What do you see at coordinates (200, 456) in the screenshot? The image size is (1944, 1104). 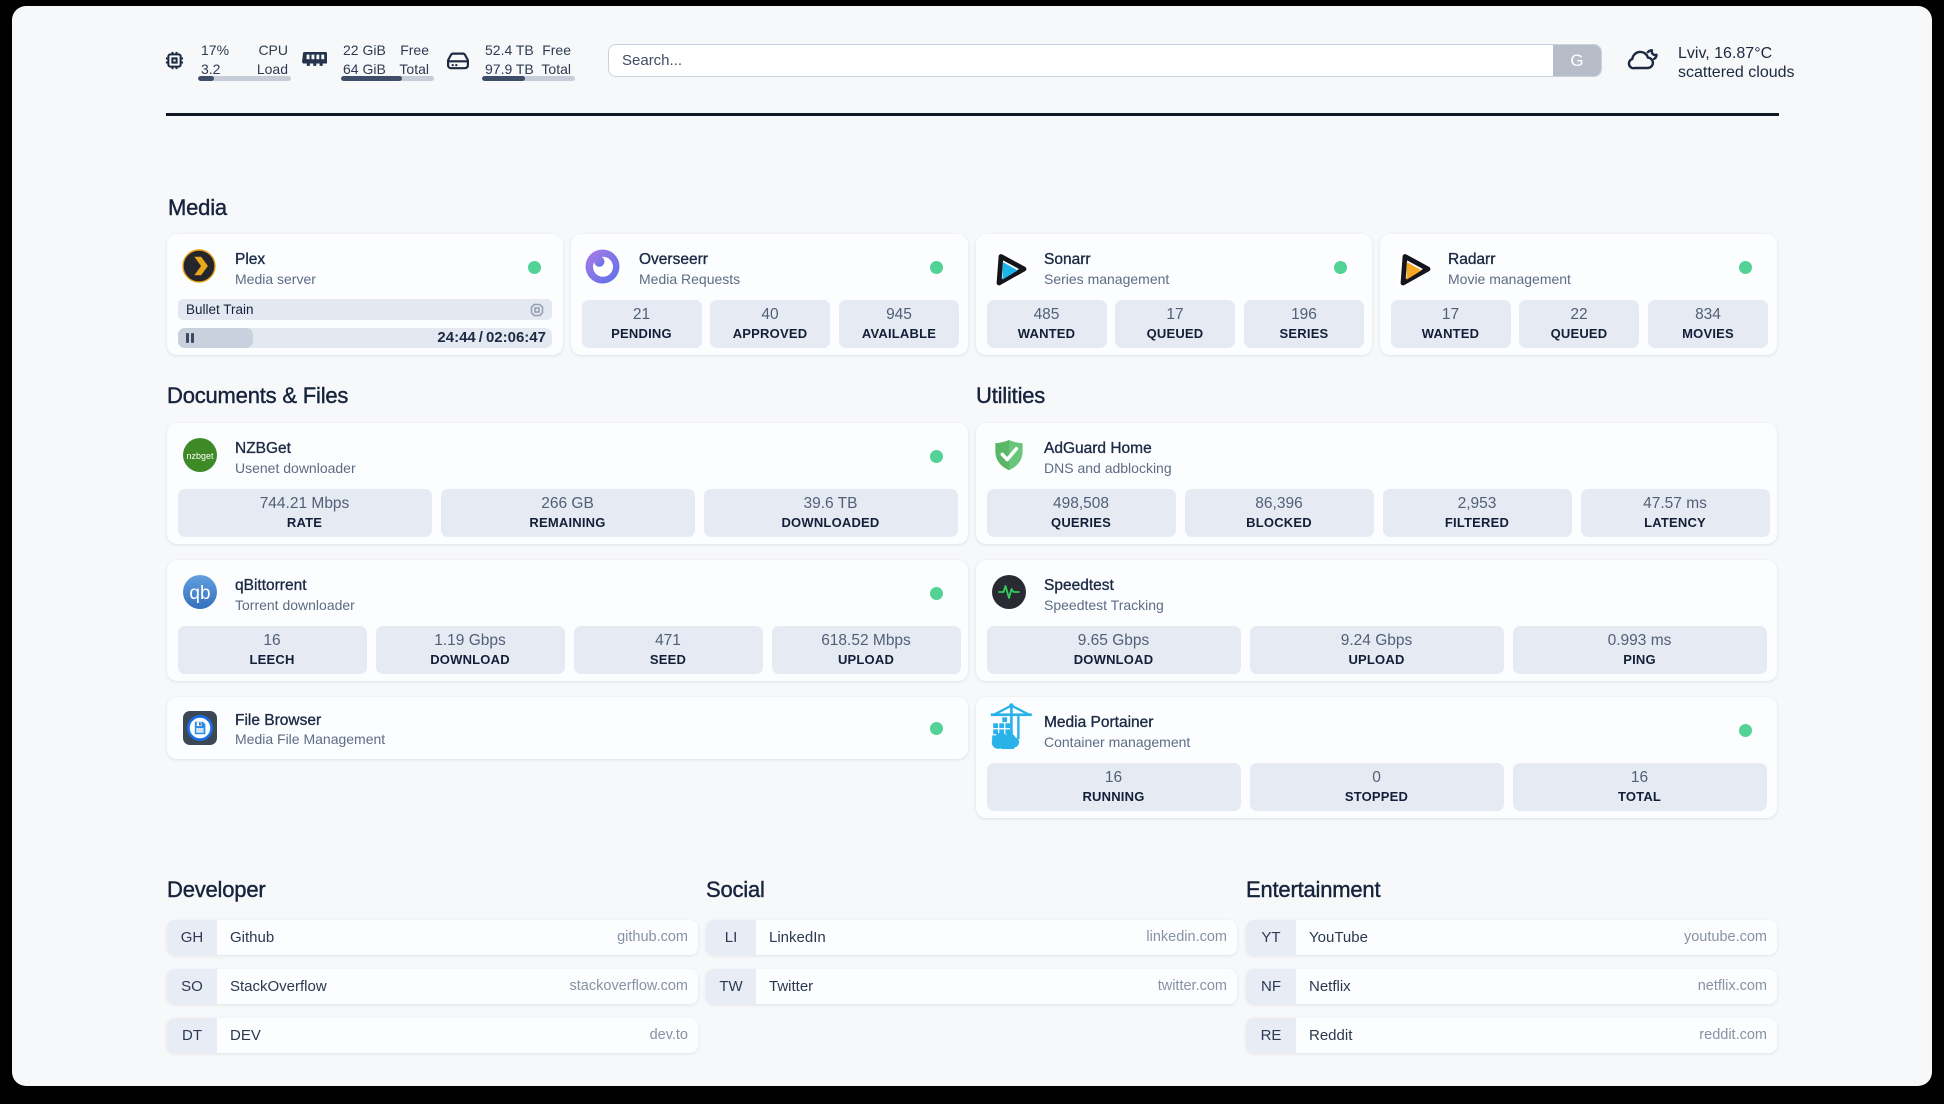 I see `svg-text: nzbget` at bounding box center [200, 456].